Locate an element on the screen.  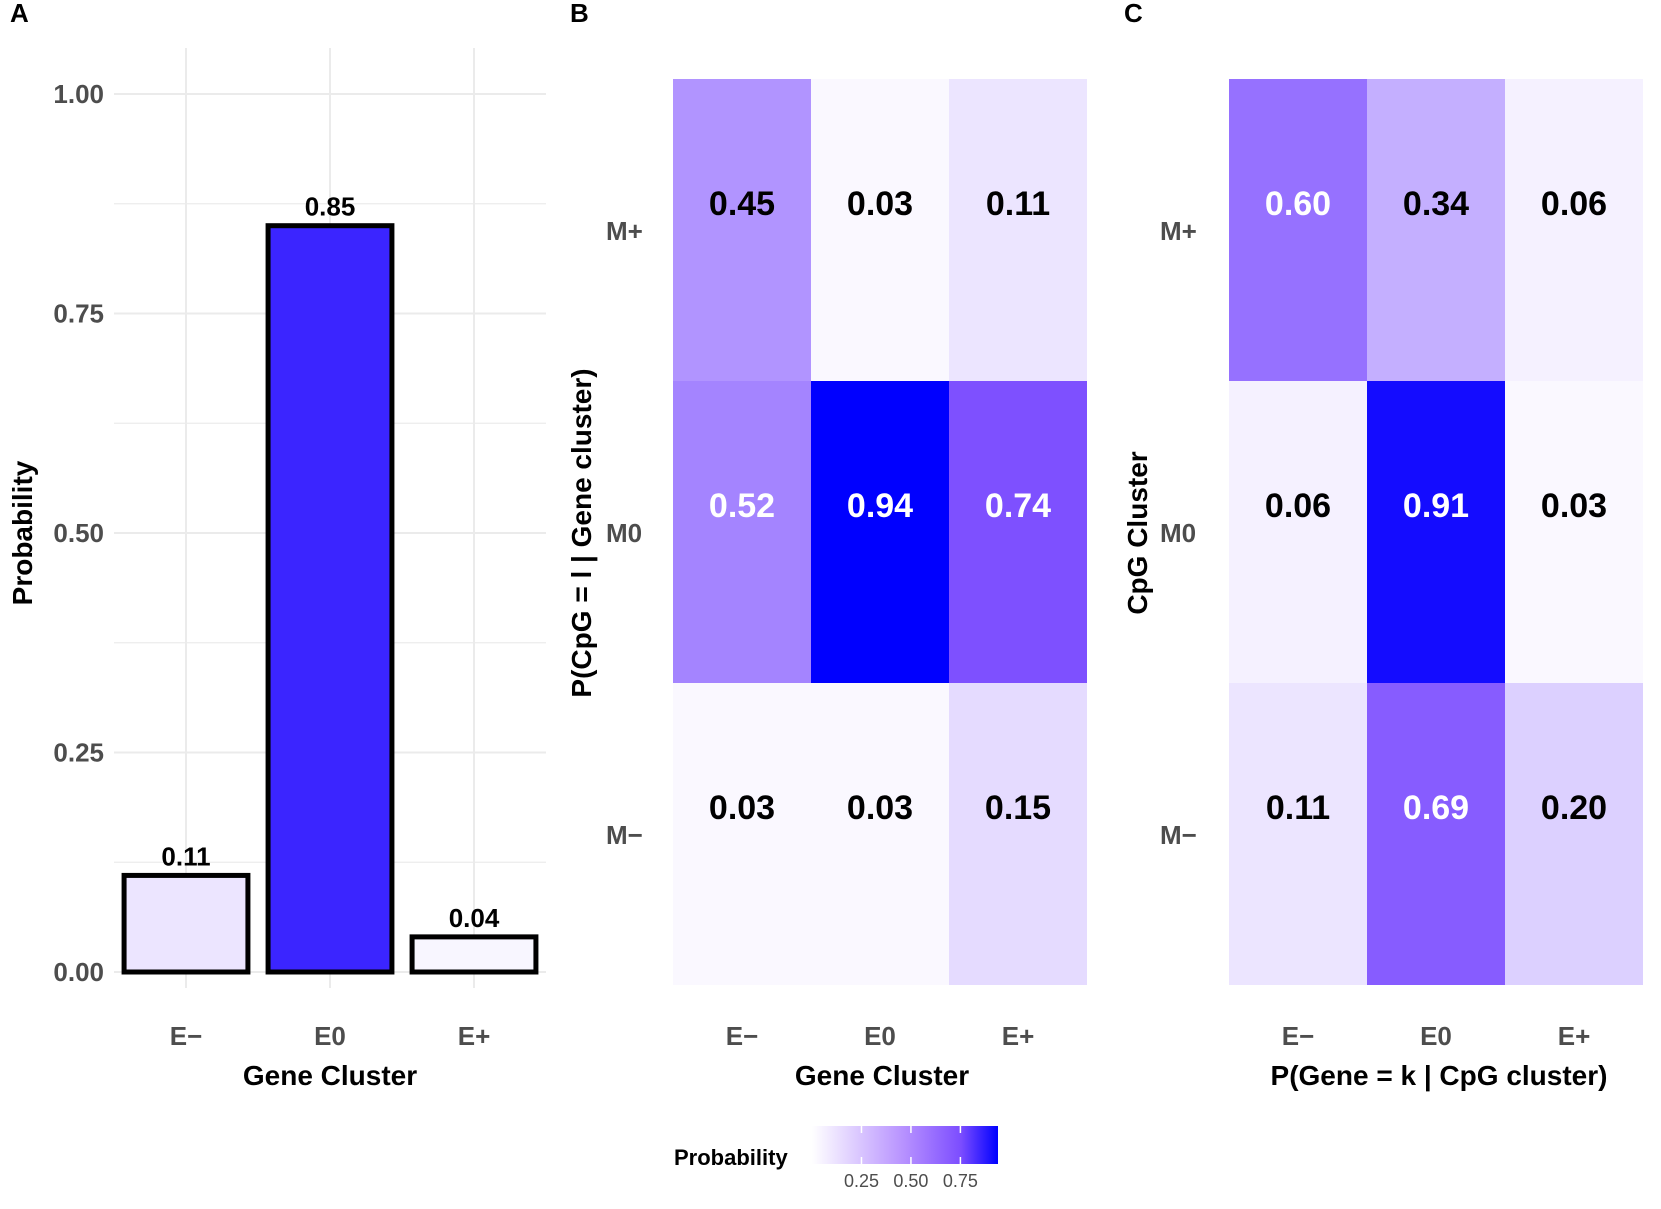
b-y-tick-label: M+ is located at coordinates (624, 231).